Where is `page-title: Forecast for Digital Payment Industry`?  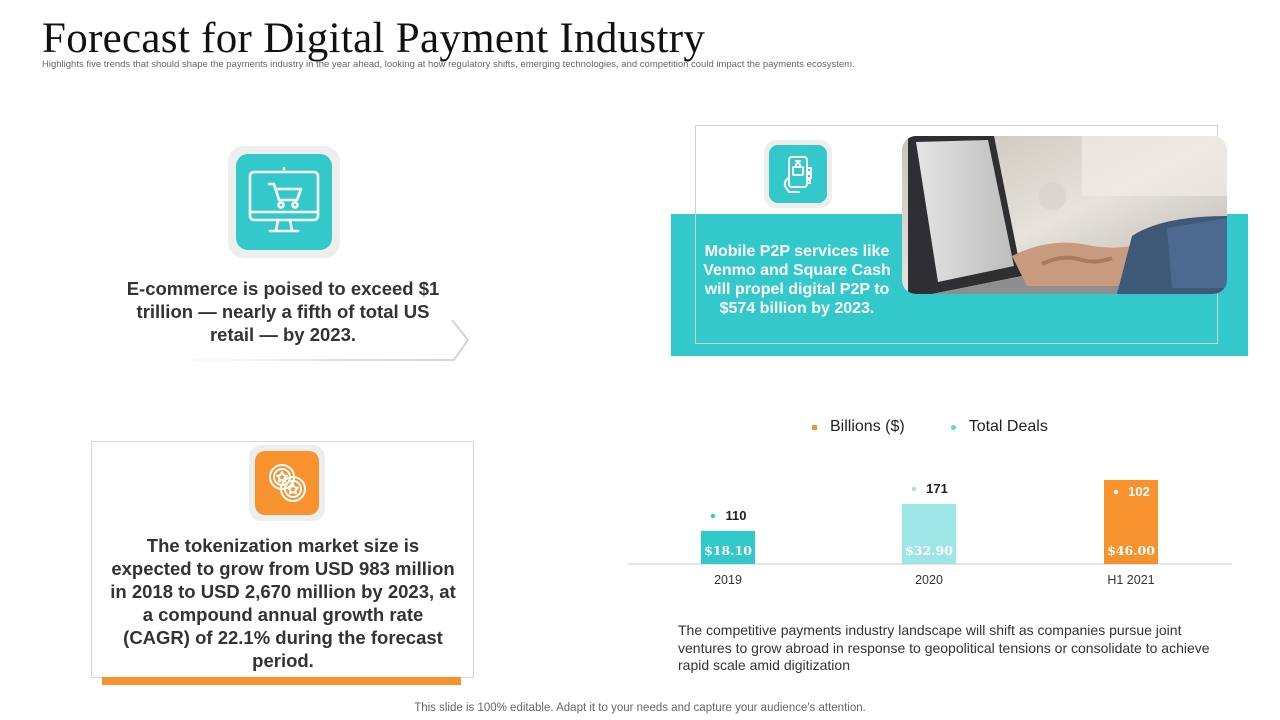 page-title: Forecast for Digital Payment Industry is located at coordinates (374, 38).